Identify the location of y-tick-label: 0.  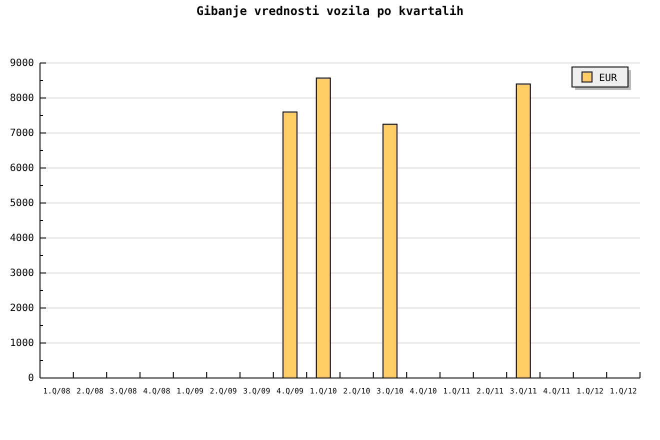
(31, 378).